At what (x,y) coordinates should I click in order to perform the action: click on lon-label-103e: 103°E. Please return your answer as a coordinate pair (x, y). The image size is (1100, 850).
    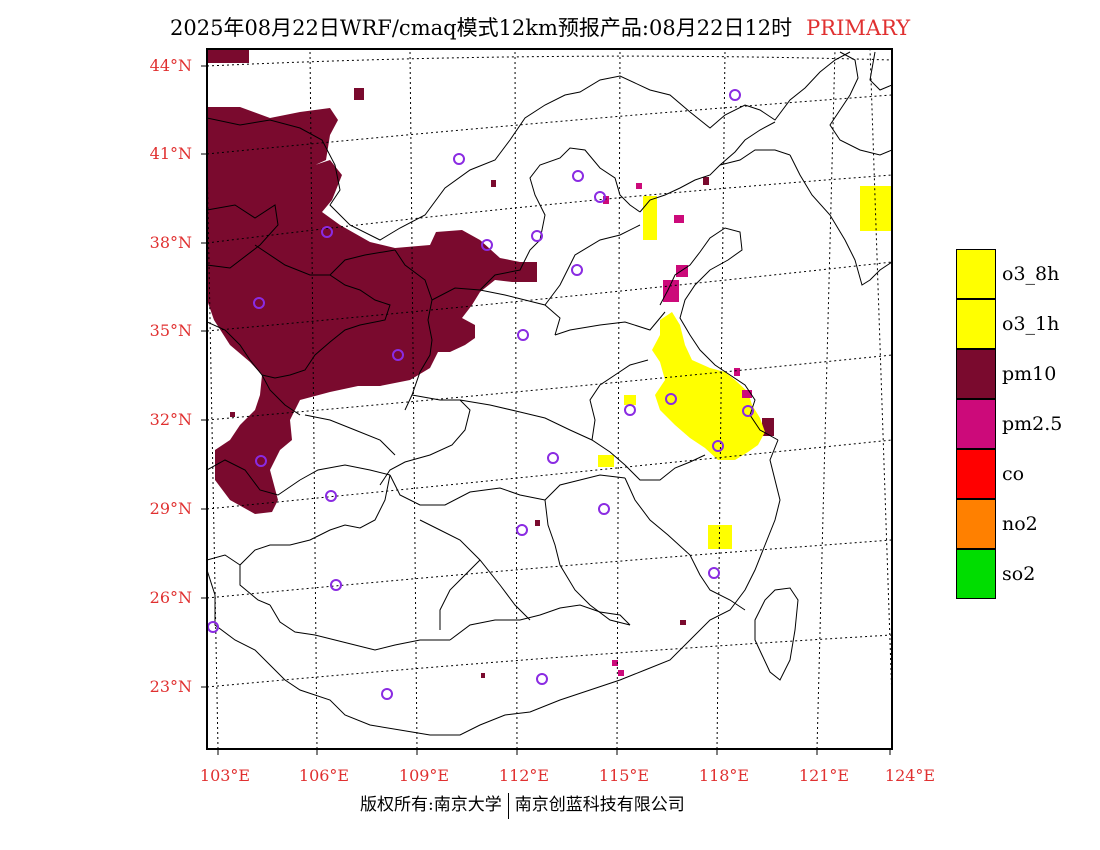
    Looking at the image, I should click on (225, 775).